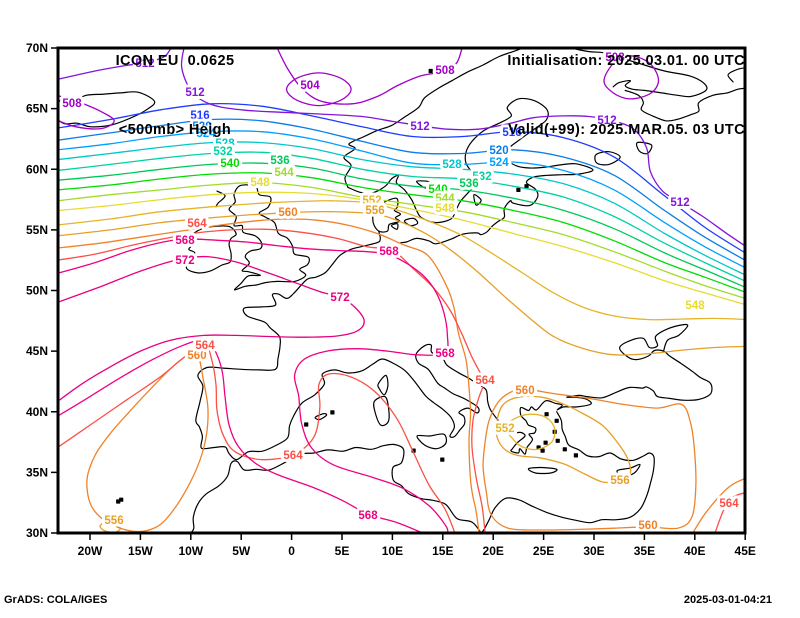 The image size is (800, 618). Describe the element at coordinates (543, 551) in the screenshot. I see `x-tick-label: 25E` at that location.